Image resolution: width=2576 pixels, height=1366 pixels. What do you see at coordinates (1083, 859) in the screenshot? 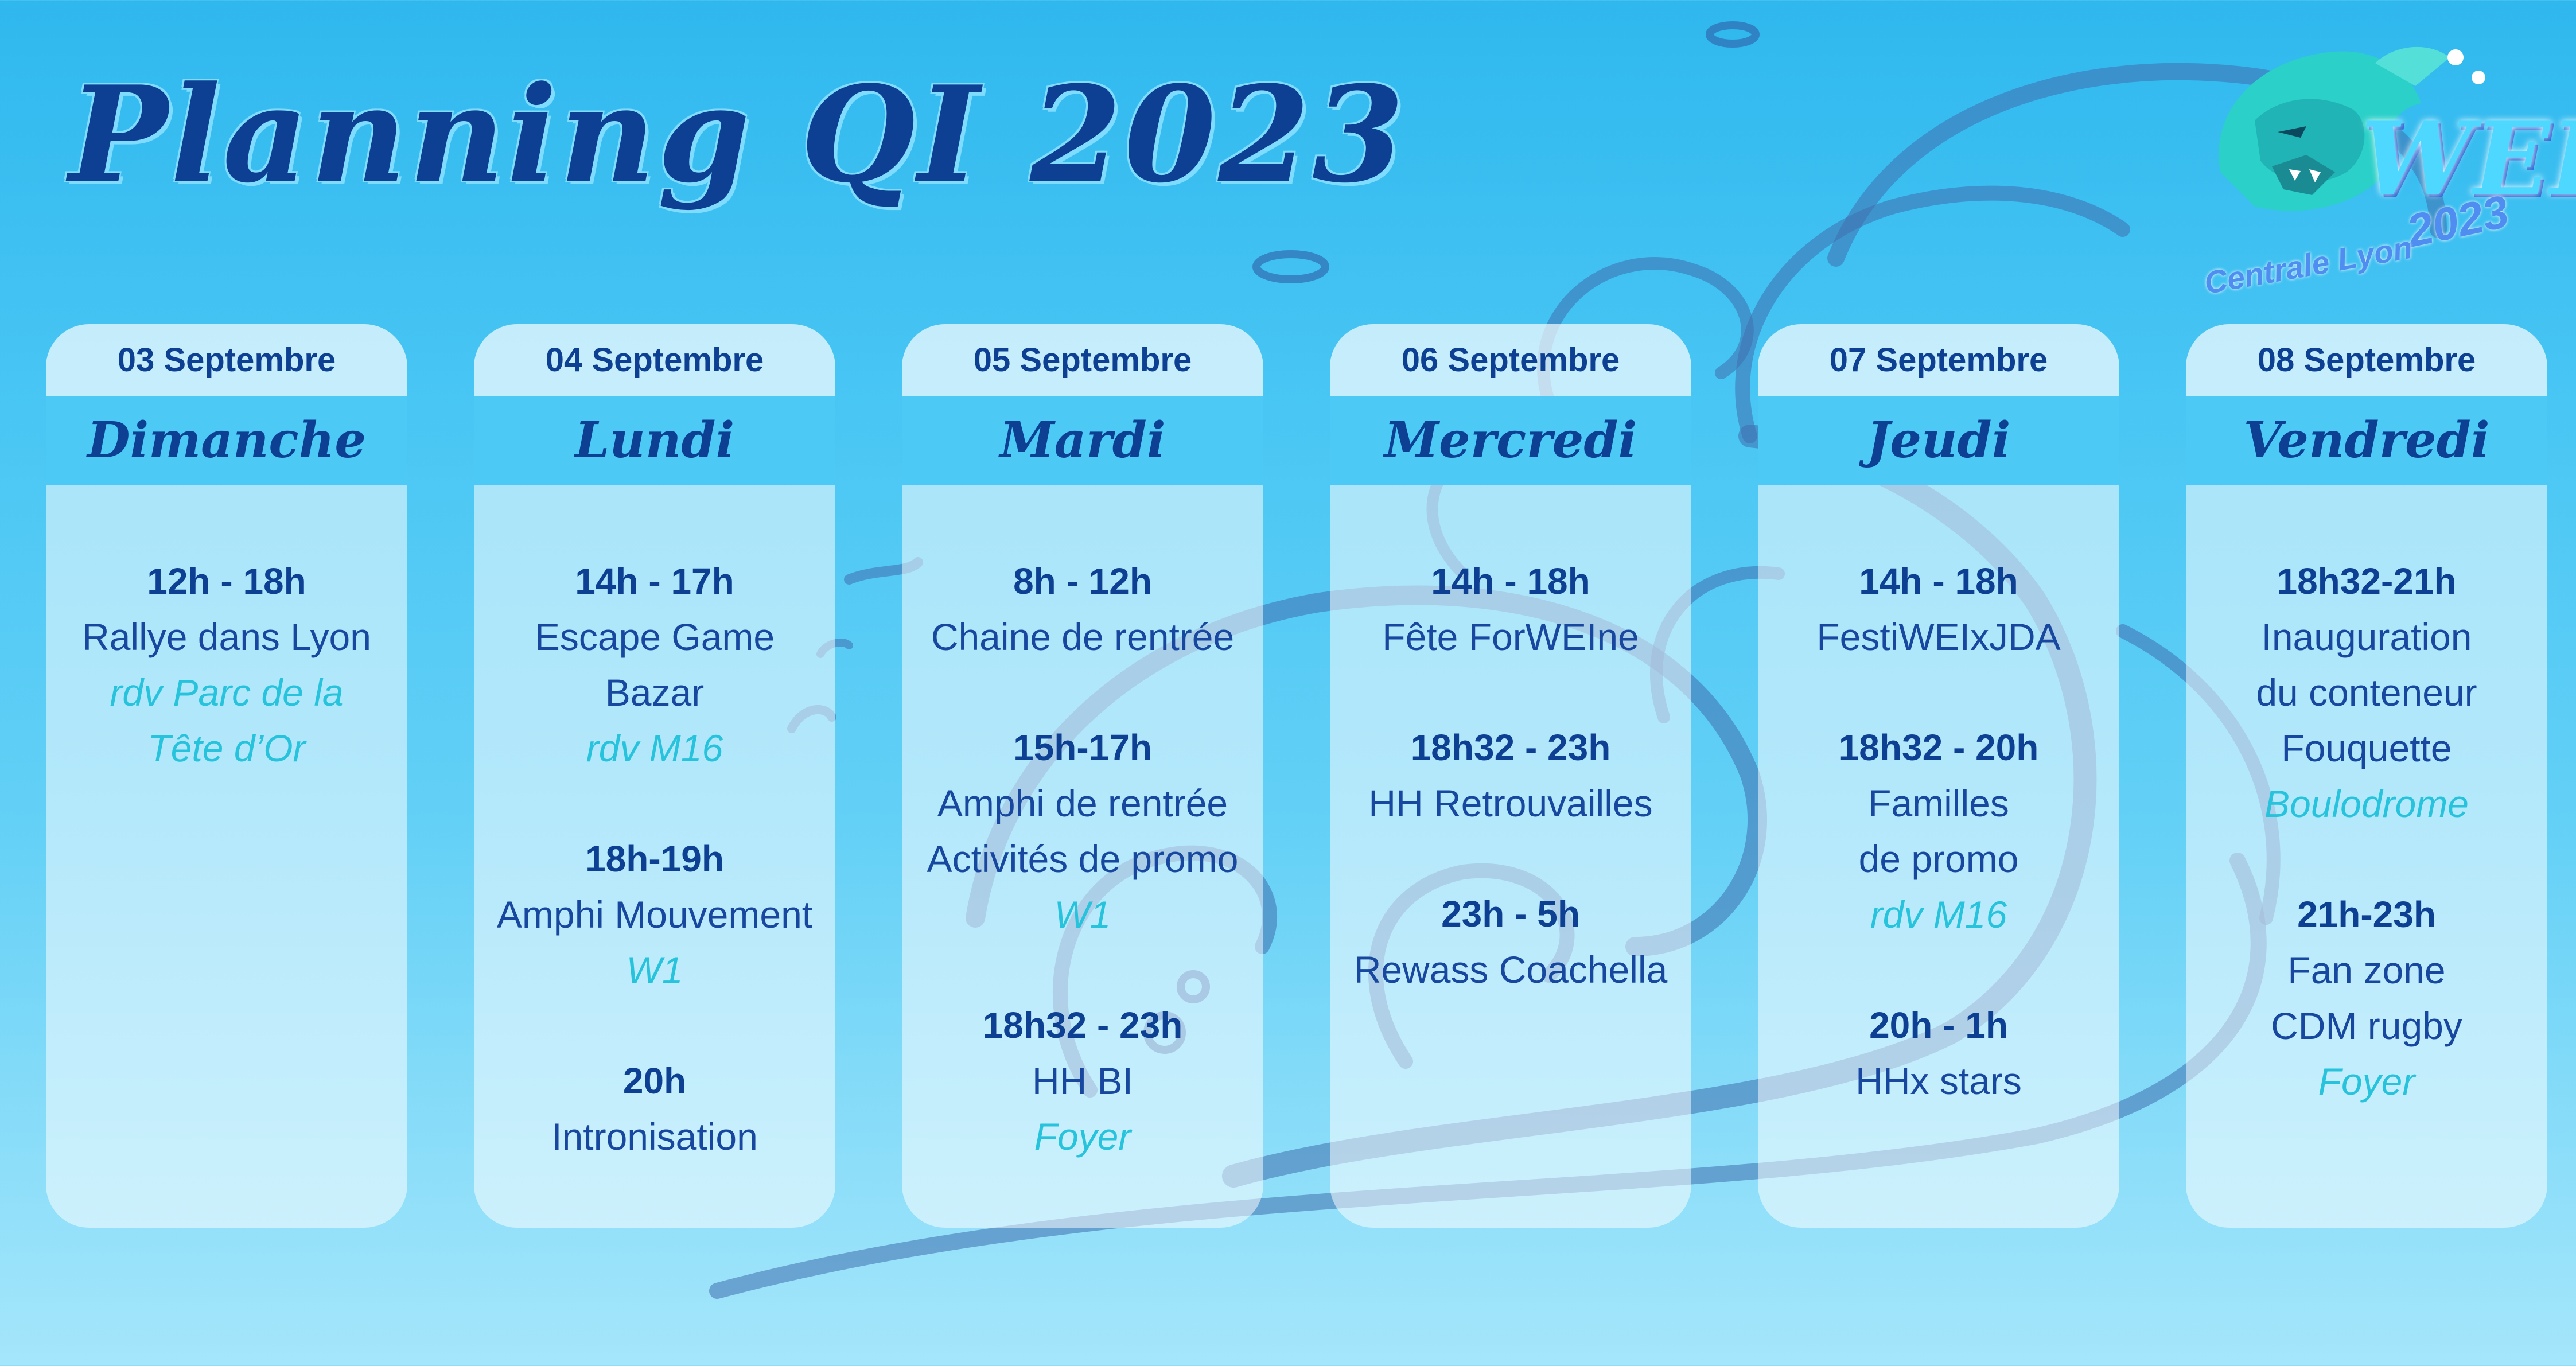
I see `event-title: Activités de promo` at bounding box center [1083, 859].